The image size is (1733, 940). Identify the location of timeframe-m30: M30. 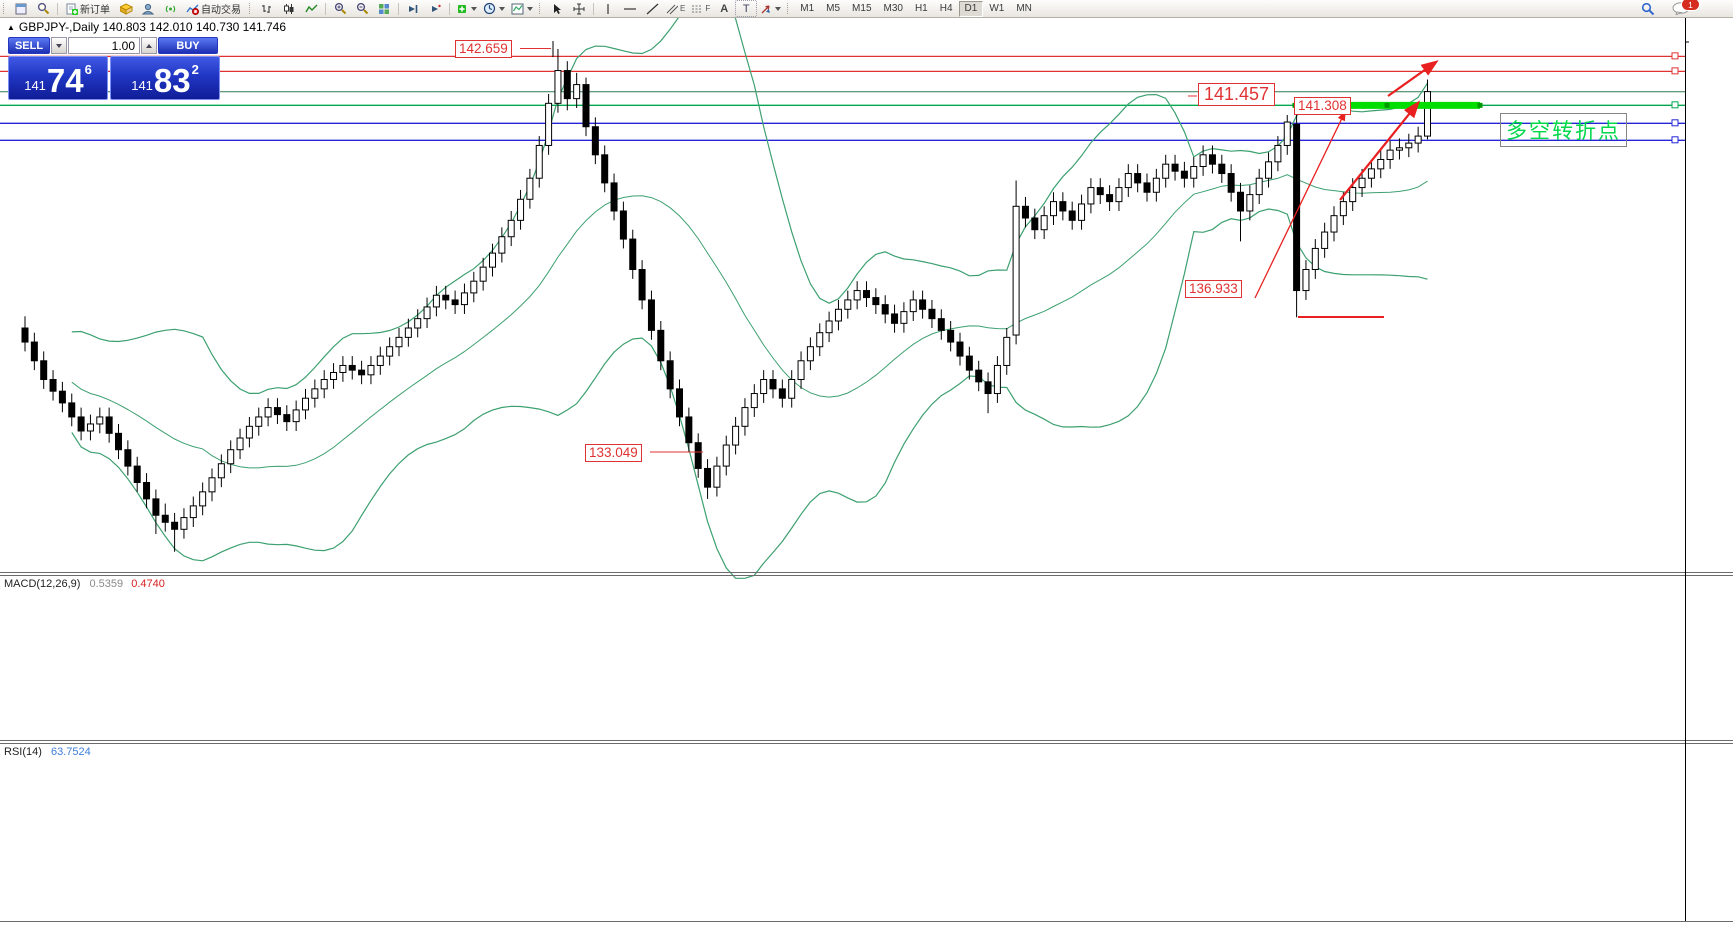
(893, 8).